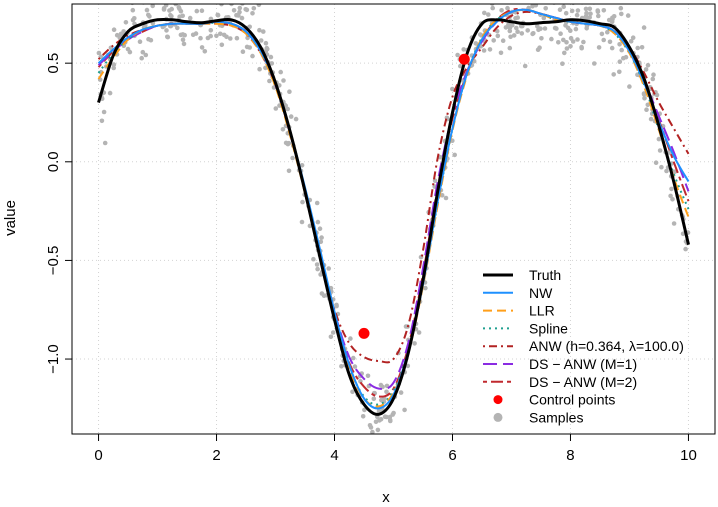 The image size is (718, 507). I want to click on control-points-layer, so click(414, 196).